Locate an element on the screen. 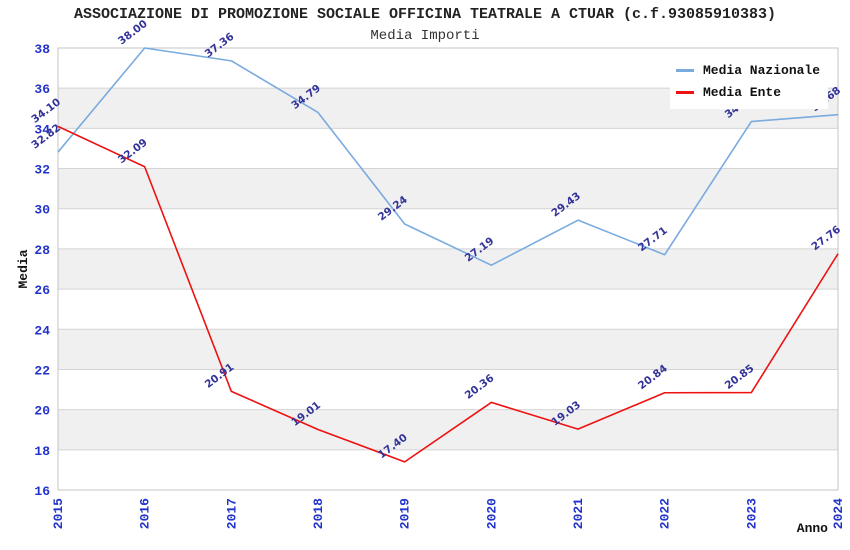 Image resolution: width=850 pixels, height=550 pixels. y-tick-label: 34 is located at coordinates (42, 129).